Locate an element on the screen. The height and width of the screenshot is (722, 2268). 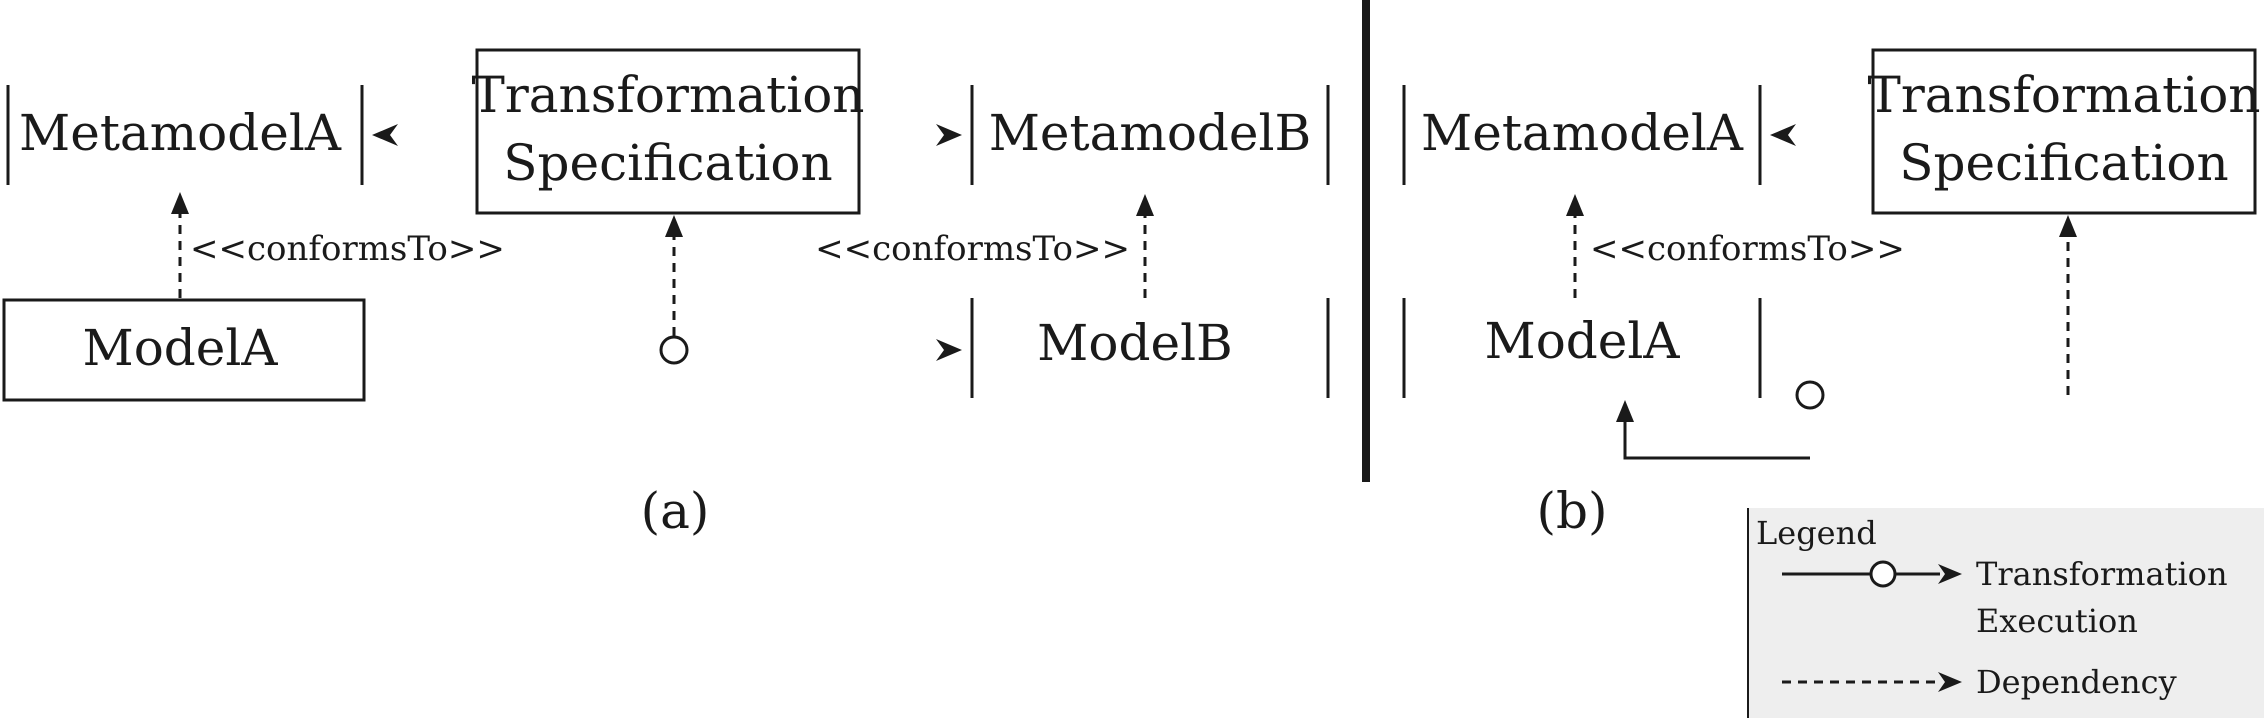
b-execution-arrowhead is located at coordinates (1625, 411).